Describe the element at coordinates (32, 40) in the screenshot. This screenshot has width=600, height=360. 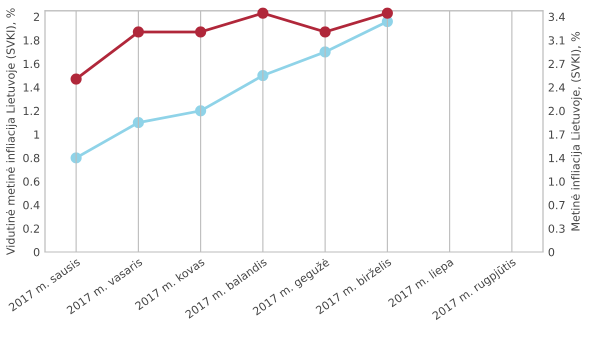
I see `y-tick-label: 1.8` at that location.